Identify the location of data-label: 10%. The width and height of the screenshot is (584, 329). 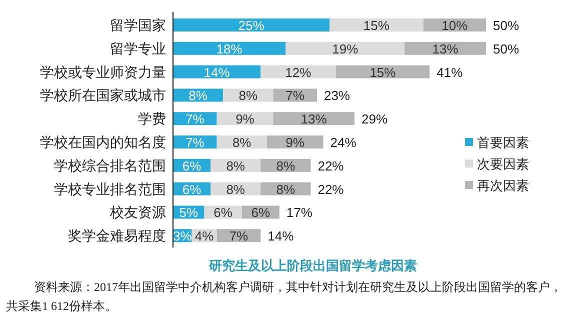
(455, 25).